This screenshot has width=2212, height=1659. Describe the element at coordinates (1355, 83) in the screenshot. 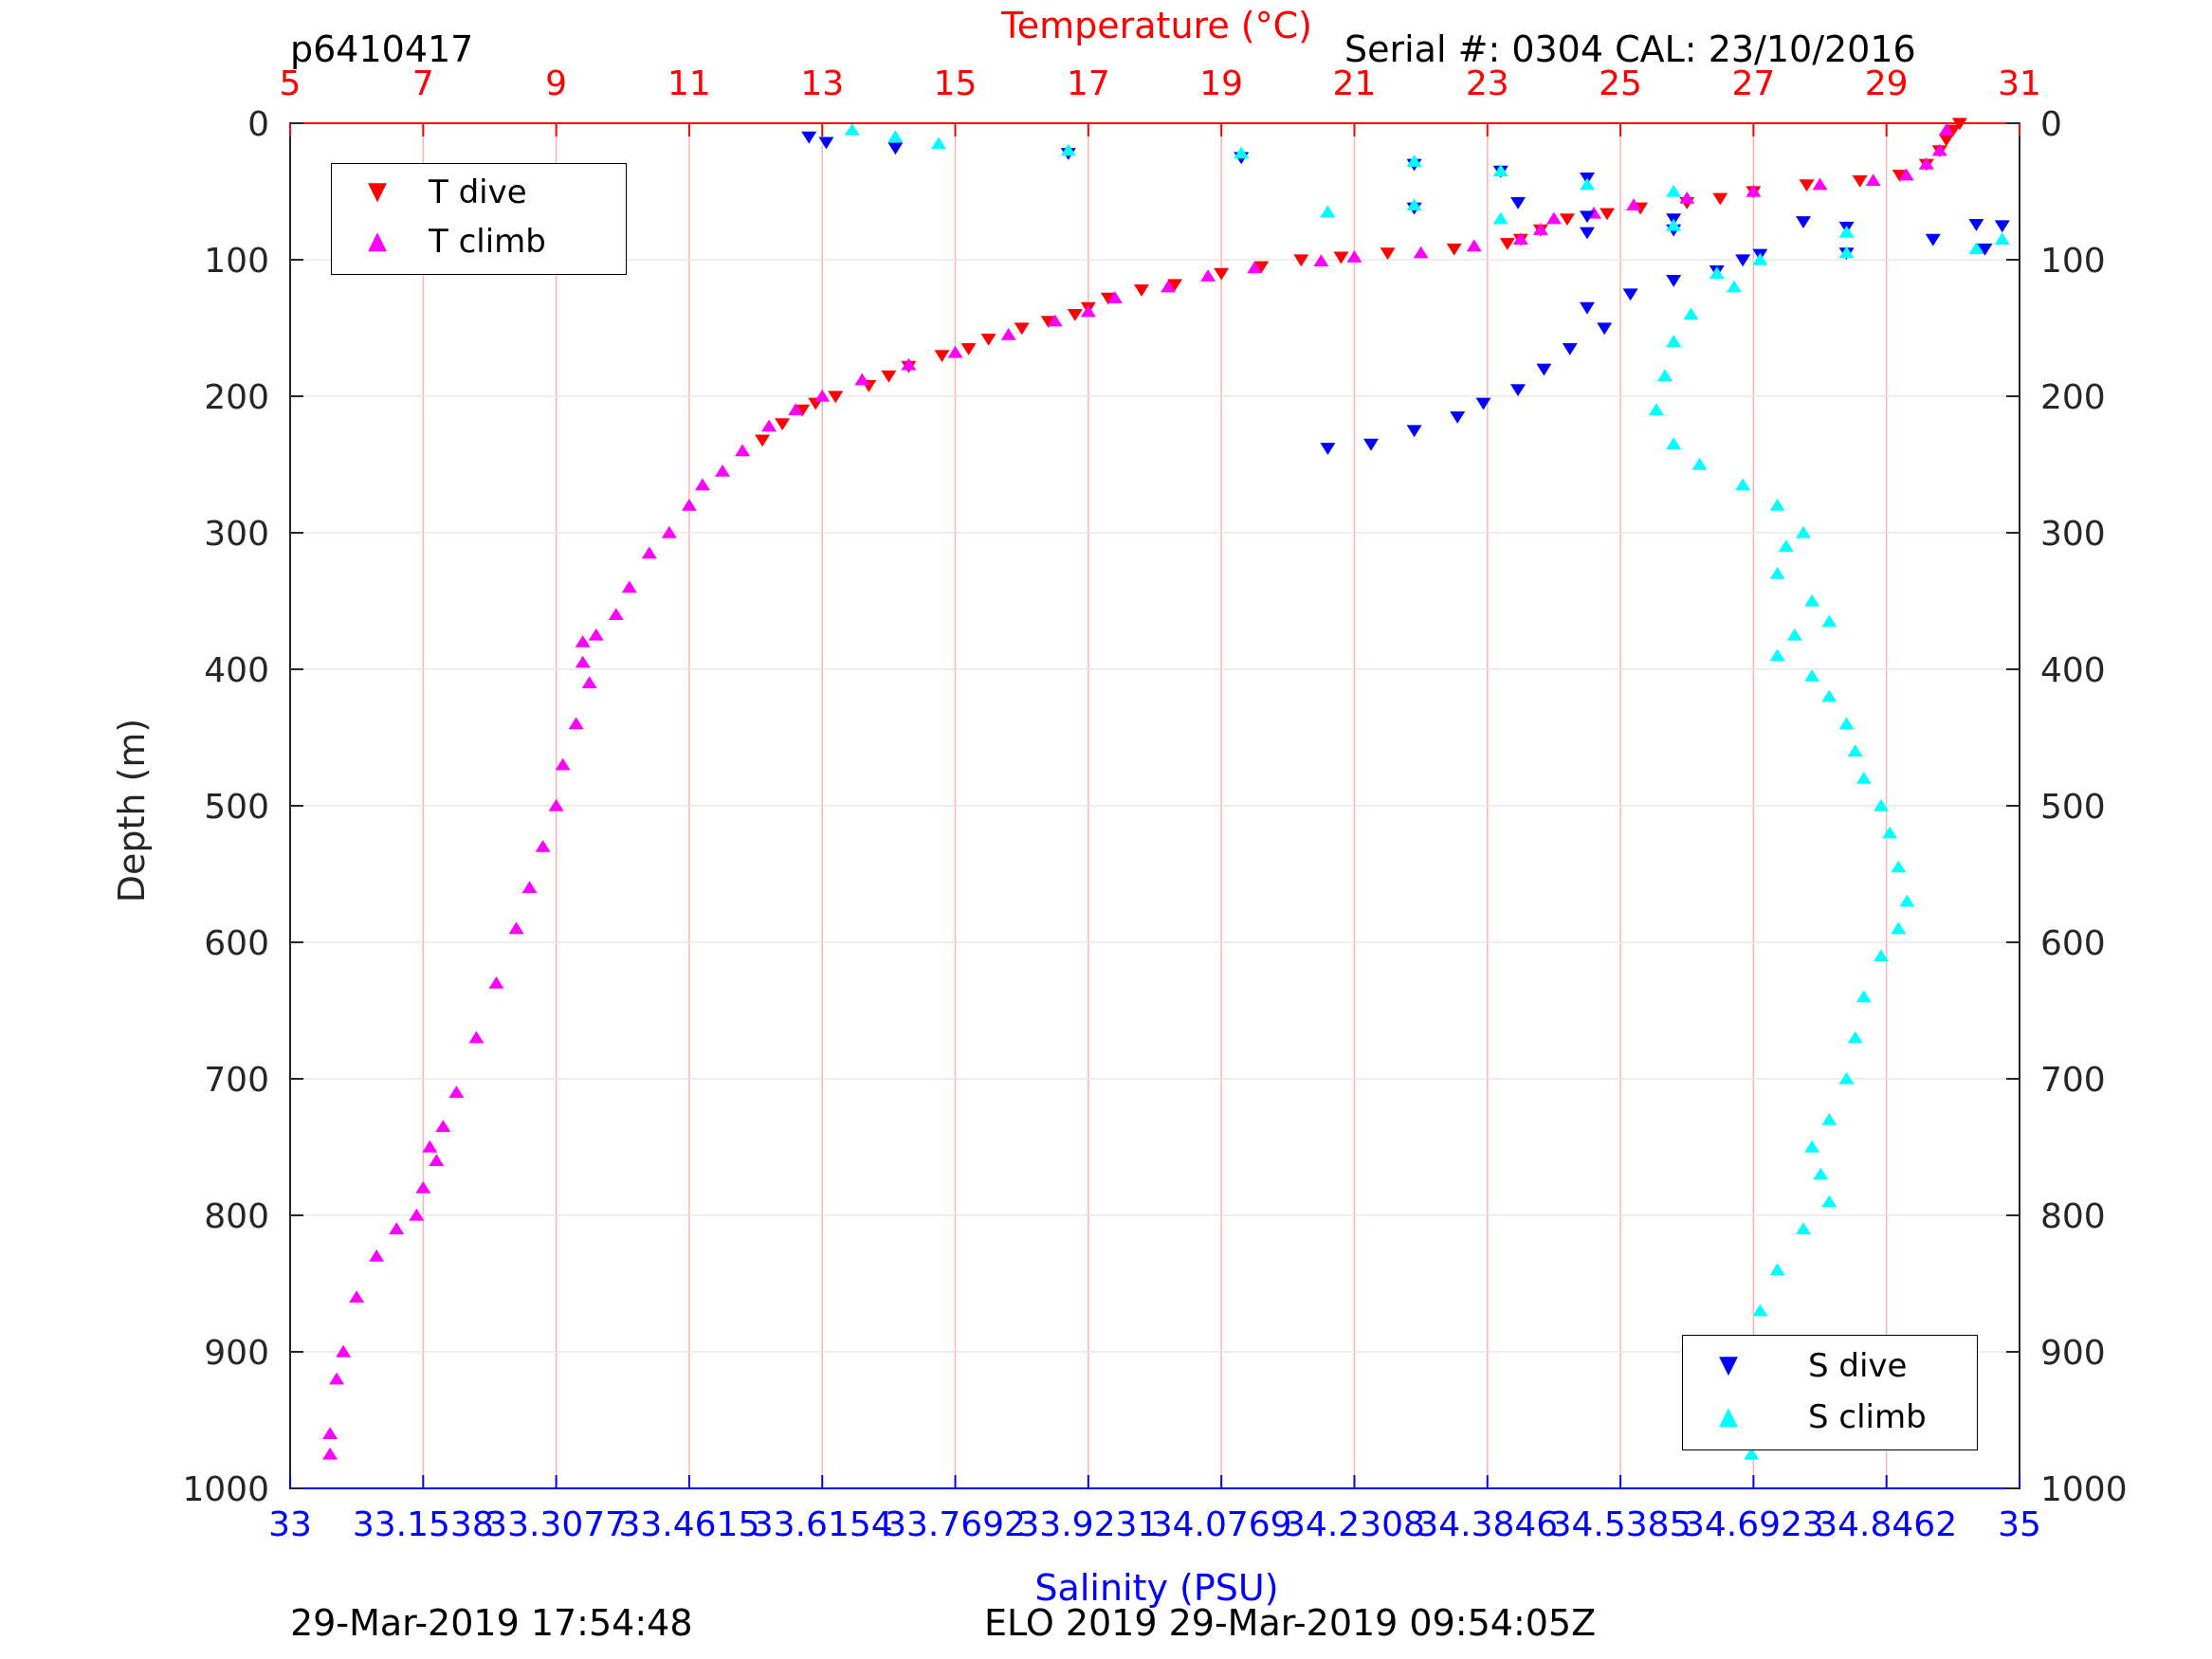

I see `temperature-tick-label: 21` at that location.